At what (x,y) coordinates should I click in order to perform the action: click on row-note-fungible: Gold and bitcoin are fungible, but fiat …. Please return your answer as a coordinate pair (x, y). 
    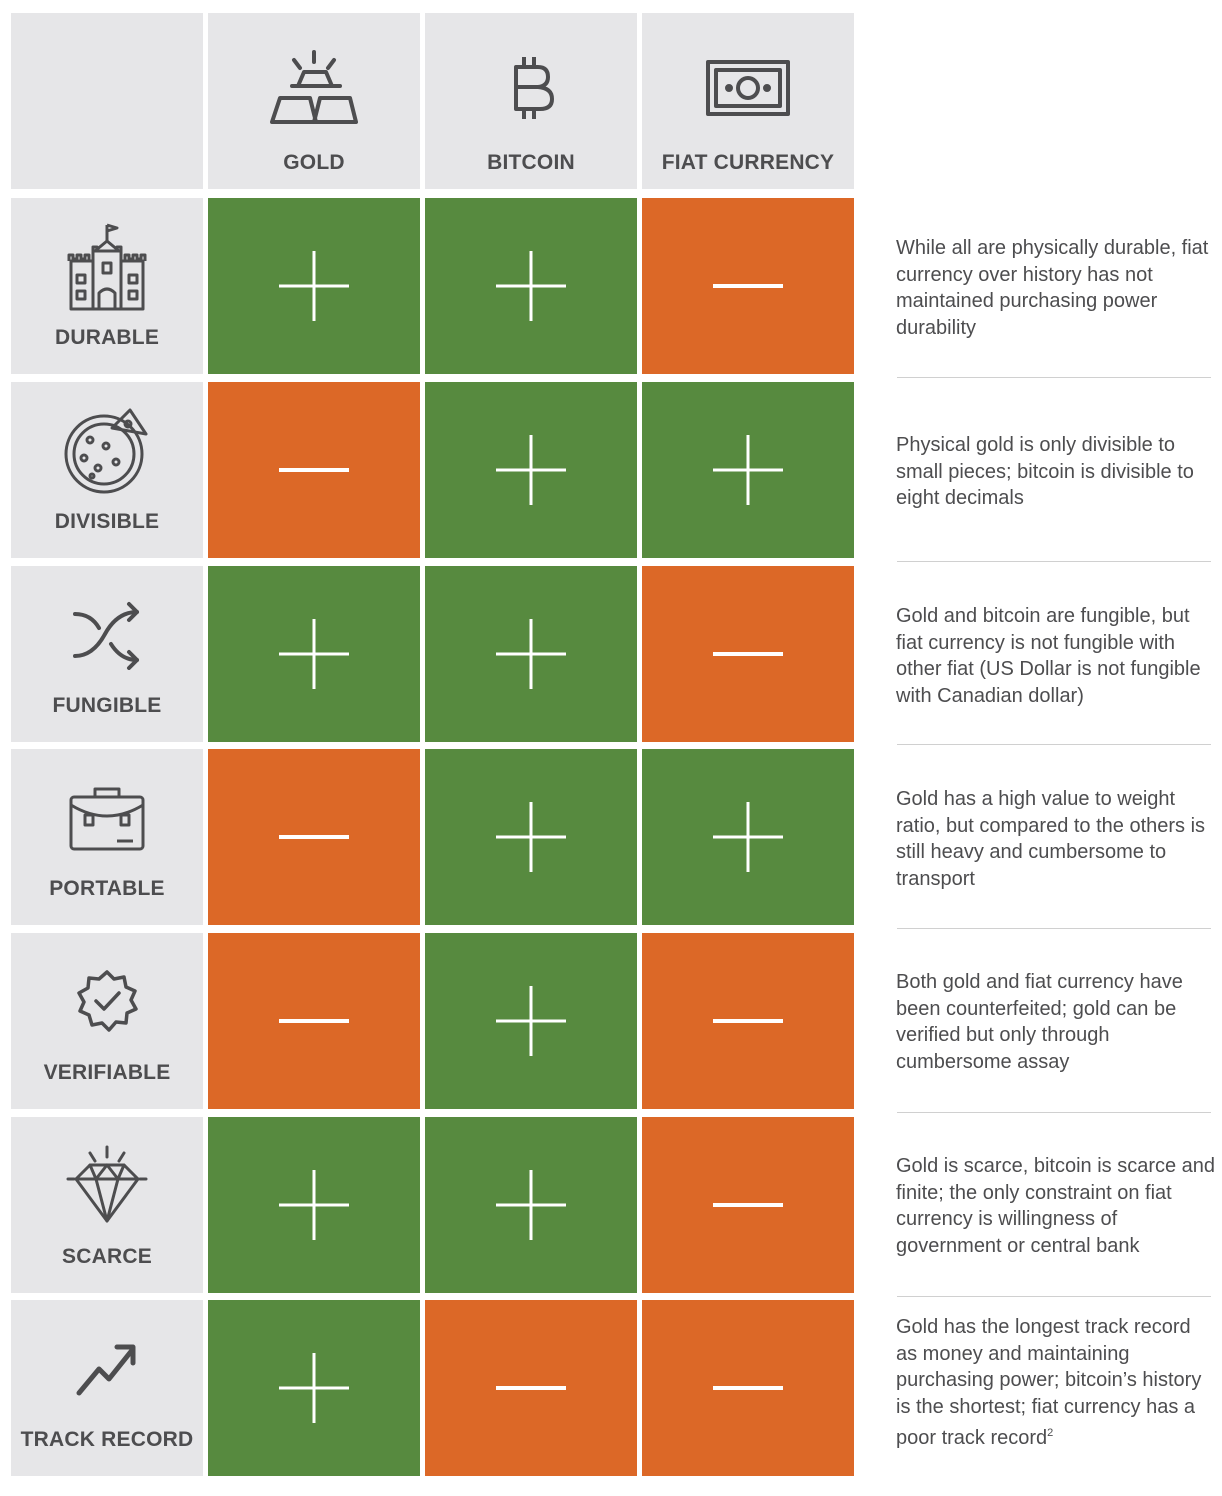
    Looking at the image, I should click on (1048, 656).